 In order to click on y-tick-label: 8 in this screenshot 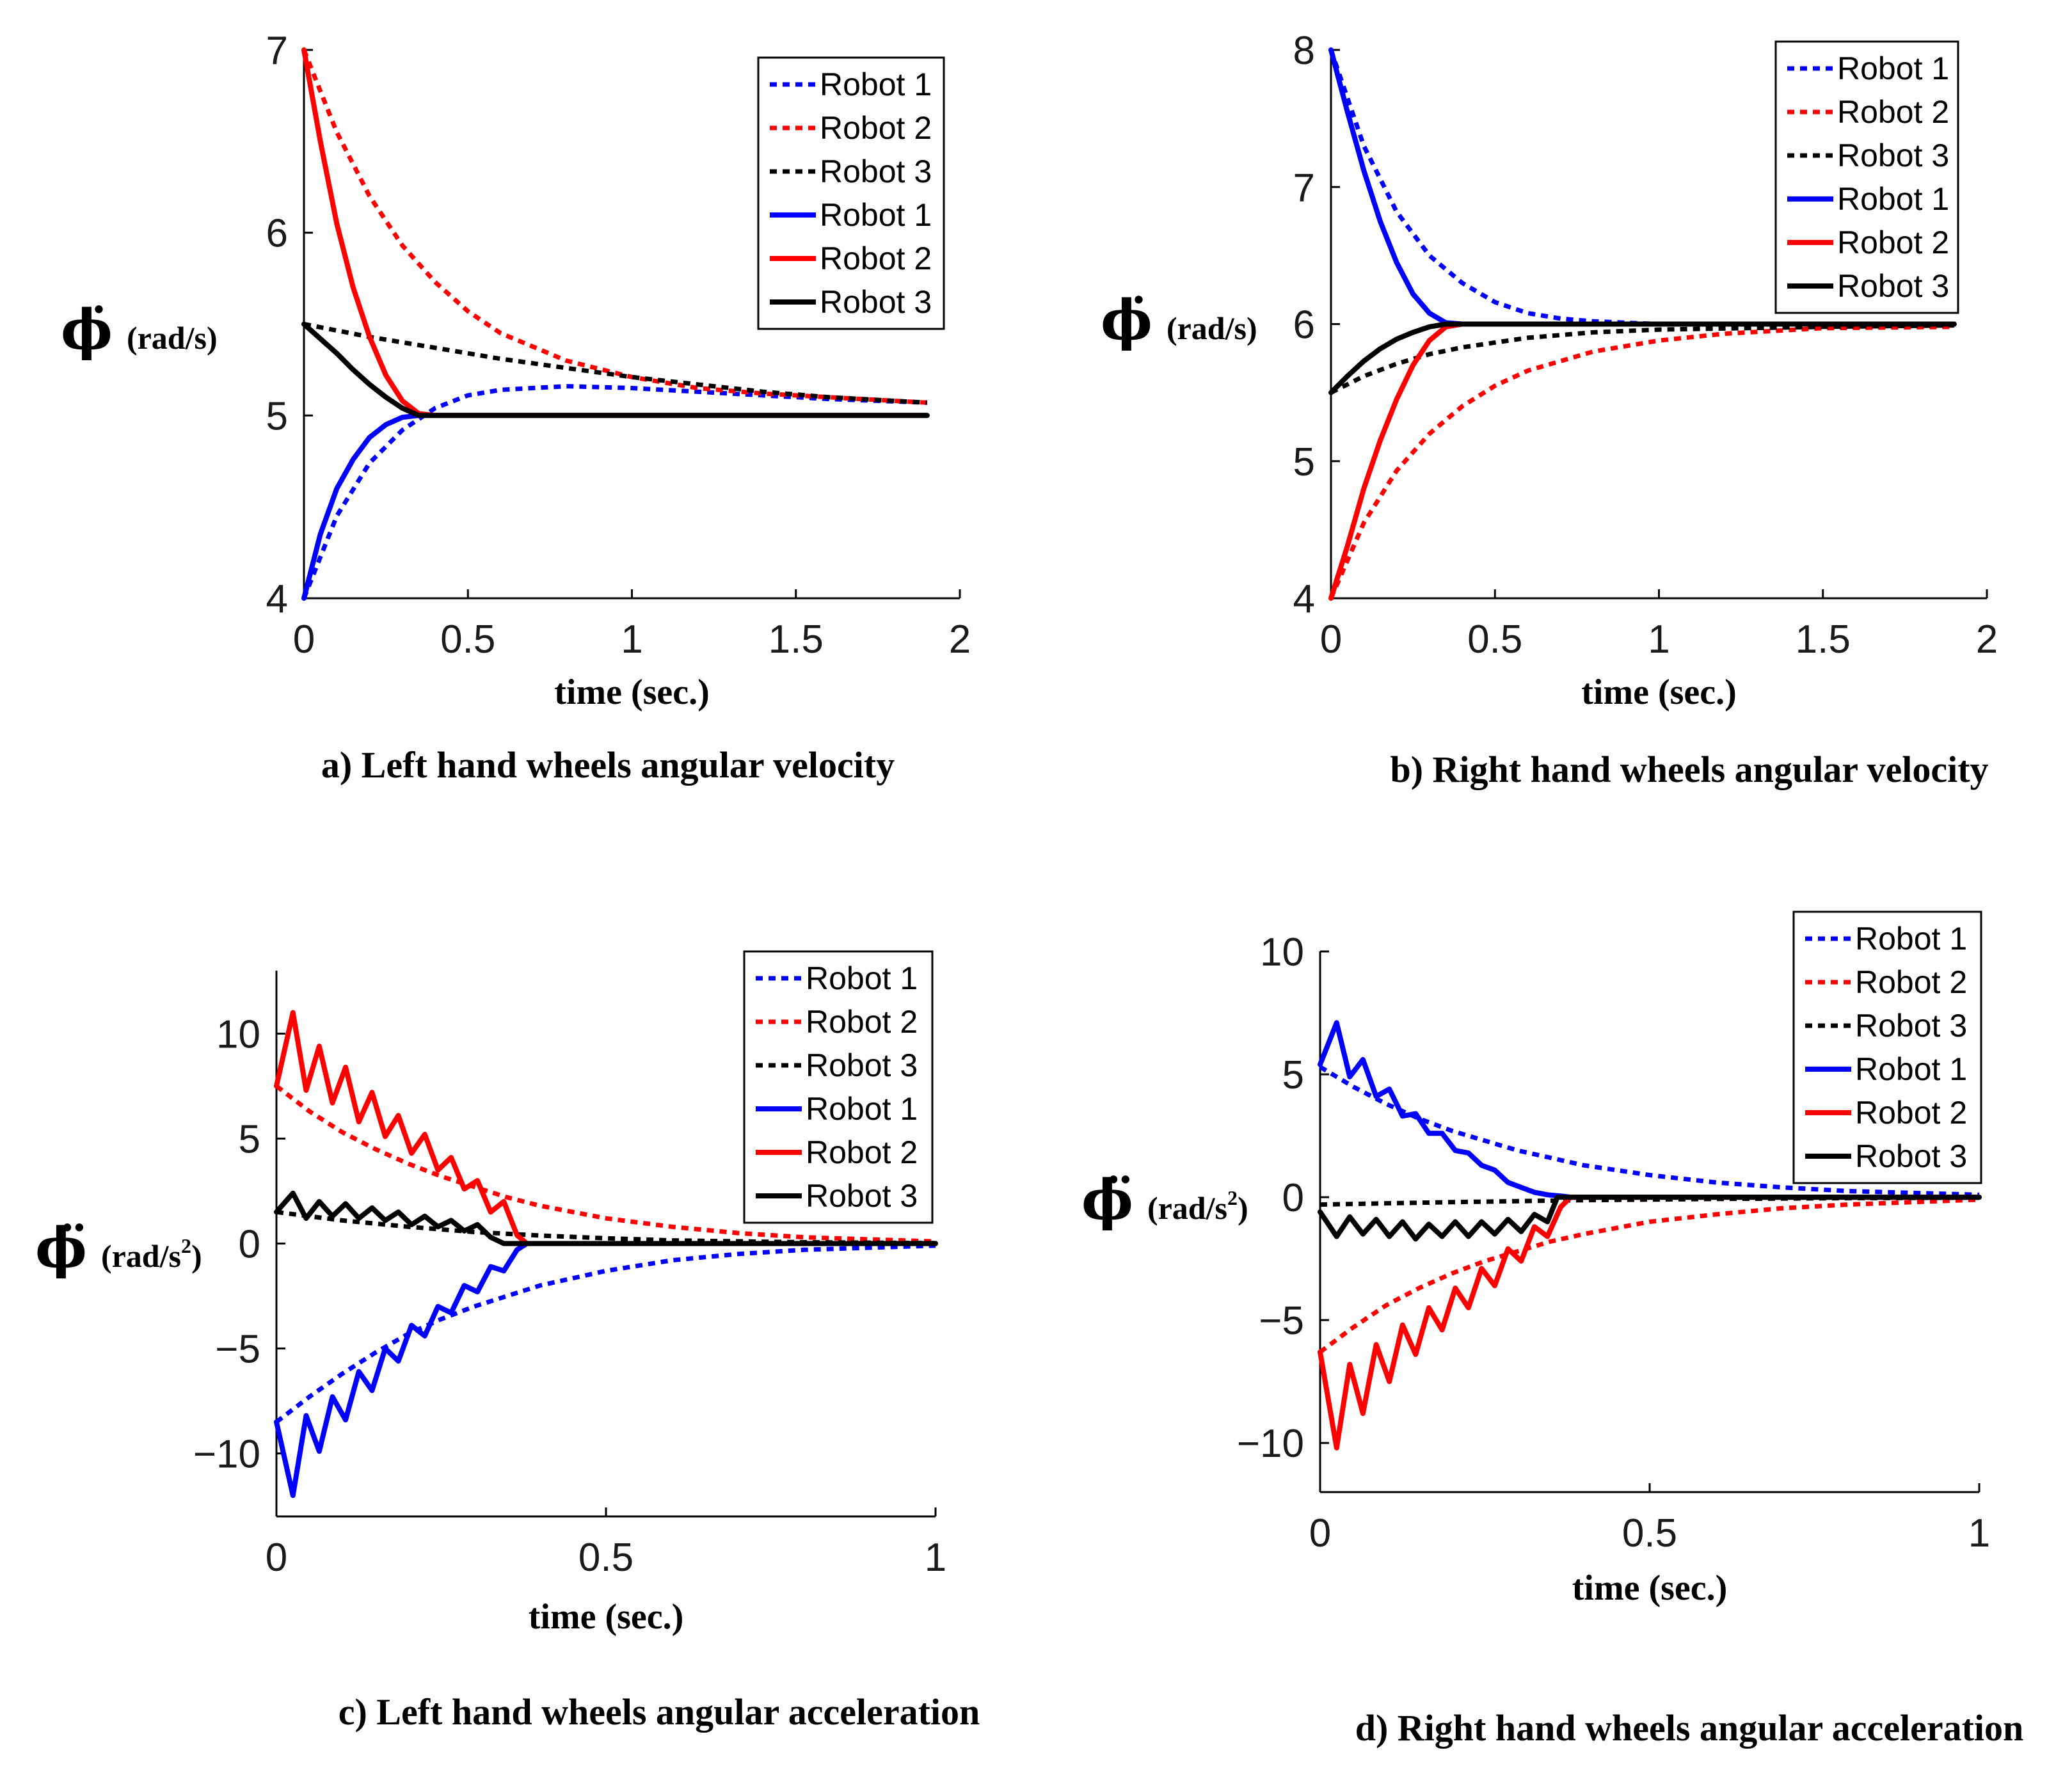, I will do `click(1304, 51)`.